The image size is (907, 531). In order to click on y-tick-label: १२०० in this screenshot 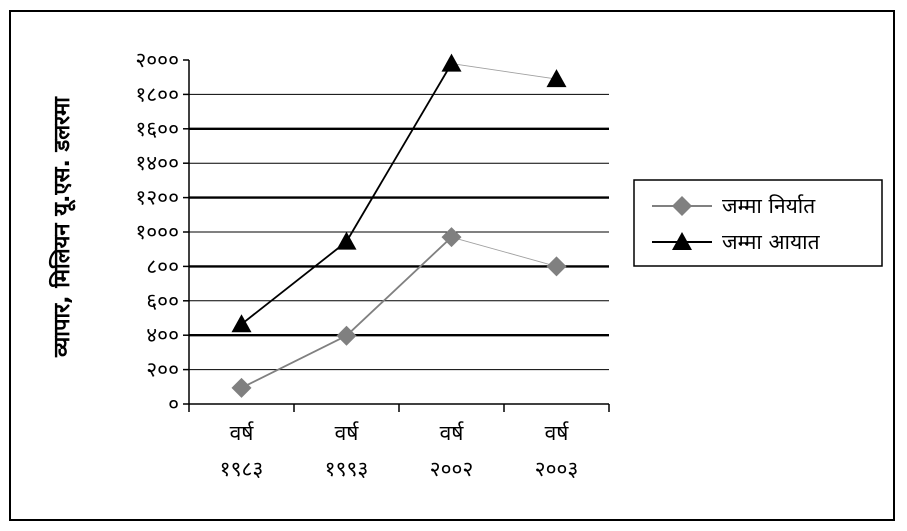, I will do `click(157, 198)`.